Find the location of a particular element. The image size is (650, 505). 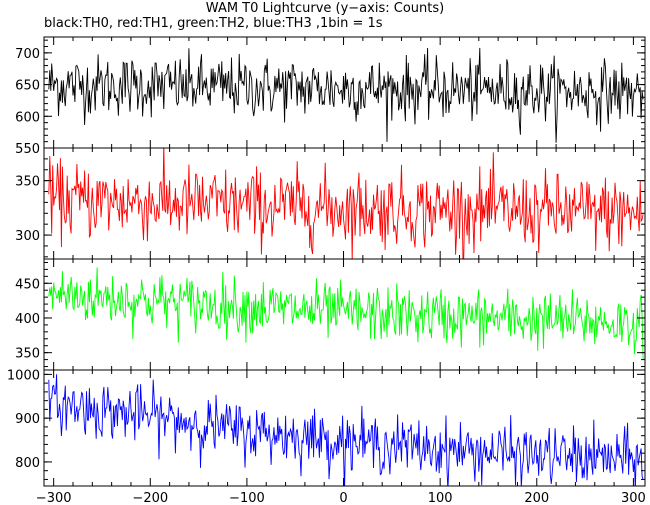

y-tick-label: 800 is located at coordinates (27, 463).